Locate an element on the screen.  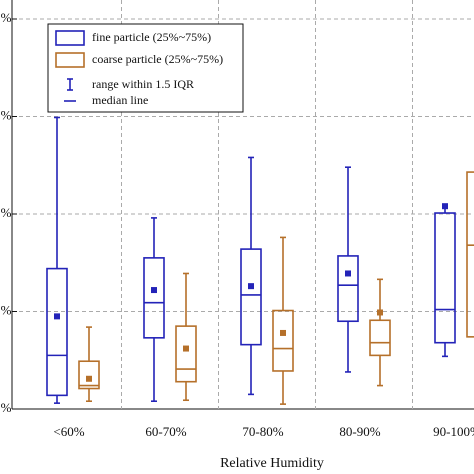
legend-label: coarse particle (25%~75%) is located at coordinates (157, 59).